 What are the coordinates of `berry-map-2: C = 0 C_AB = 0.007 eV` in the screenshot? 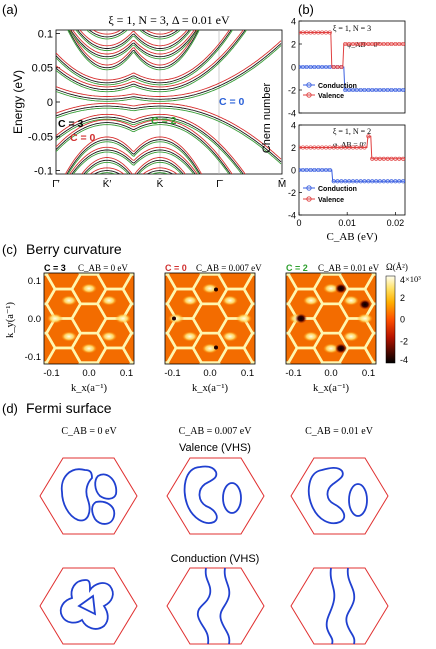 It's located at (213, 297).